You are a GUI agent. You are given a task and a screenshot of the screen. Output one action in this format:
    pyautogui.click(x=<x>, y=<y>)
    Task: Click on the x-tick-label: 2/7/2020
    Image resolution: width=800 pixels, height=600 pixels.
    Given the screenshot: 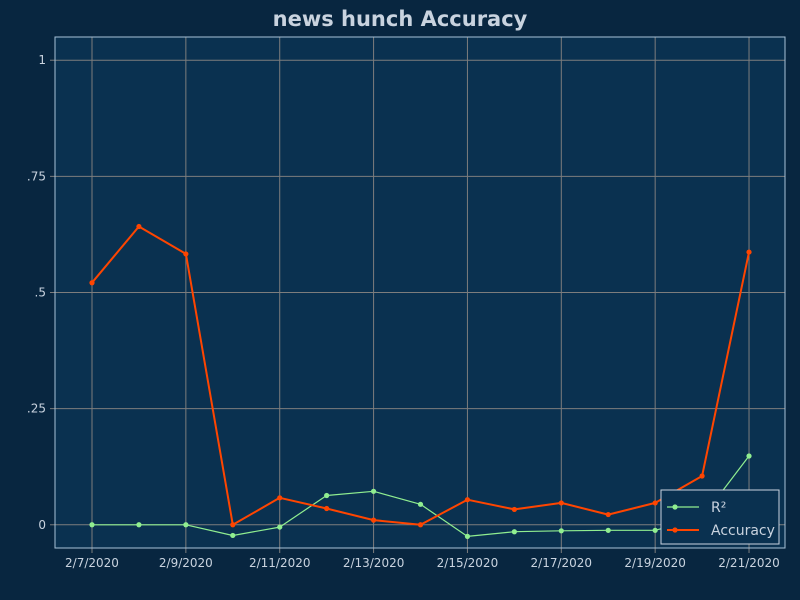 What is the action you would take?
    pyautogui.click(x=92, y=563)
    